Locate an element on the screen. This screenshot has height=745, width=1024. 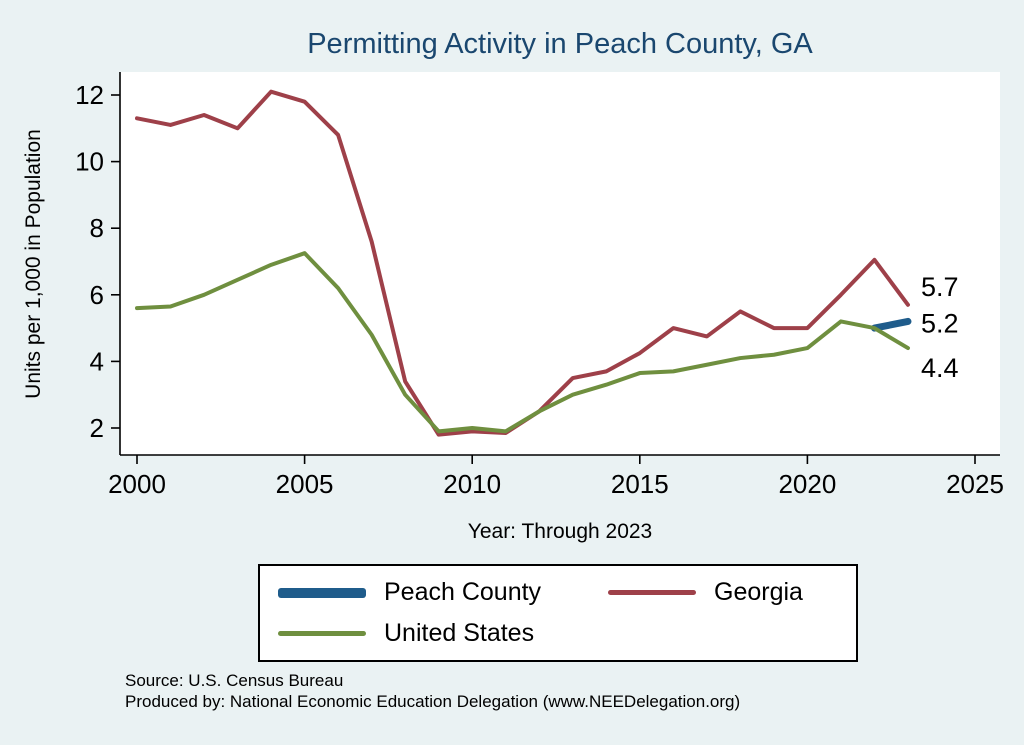
x-tick-label: 2015 is located at coordinates (640, 484).